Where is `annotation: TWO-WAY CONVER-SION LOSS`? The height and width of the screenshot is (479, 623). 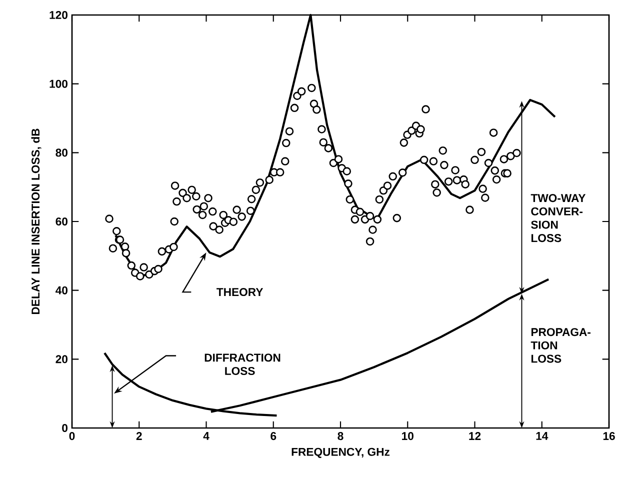
annotation: TWO-WAY CONVER-SION LOSS is located at coordinates (558, 218).